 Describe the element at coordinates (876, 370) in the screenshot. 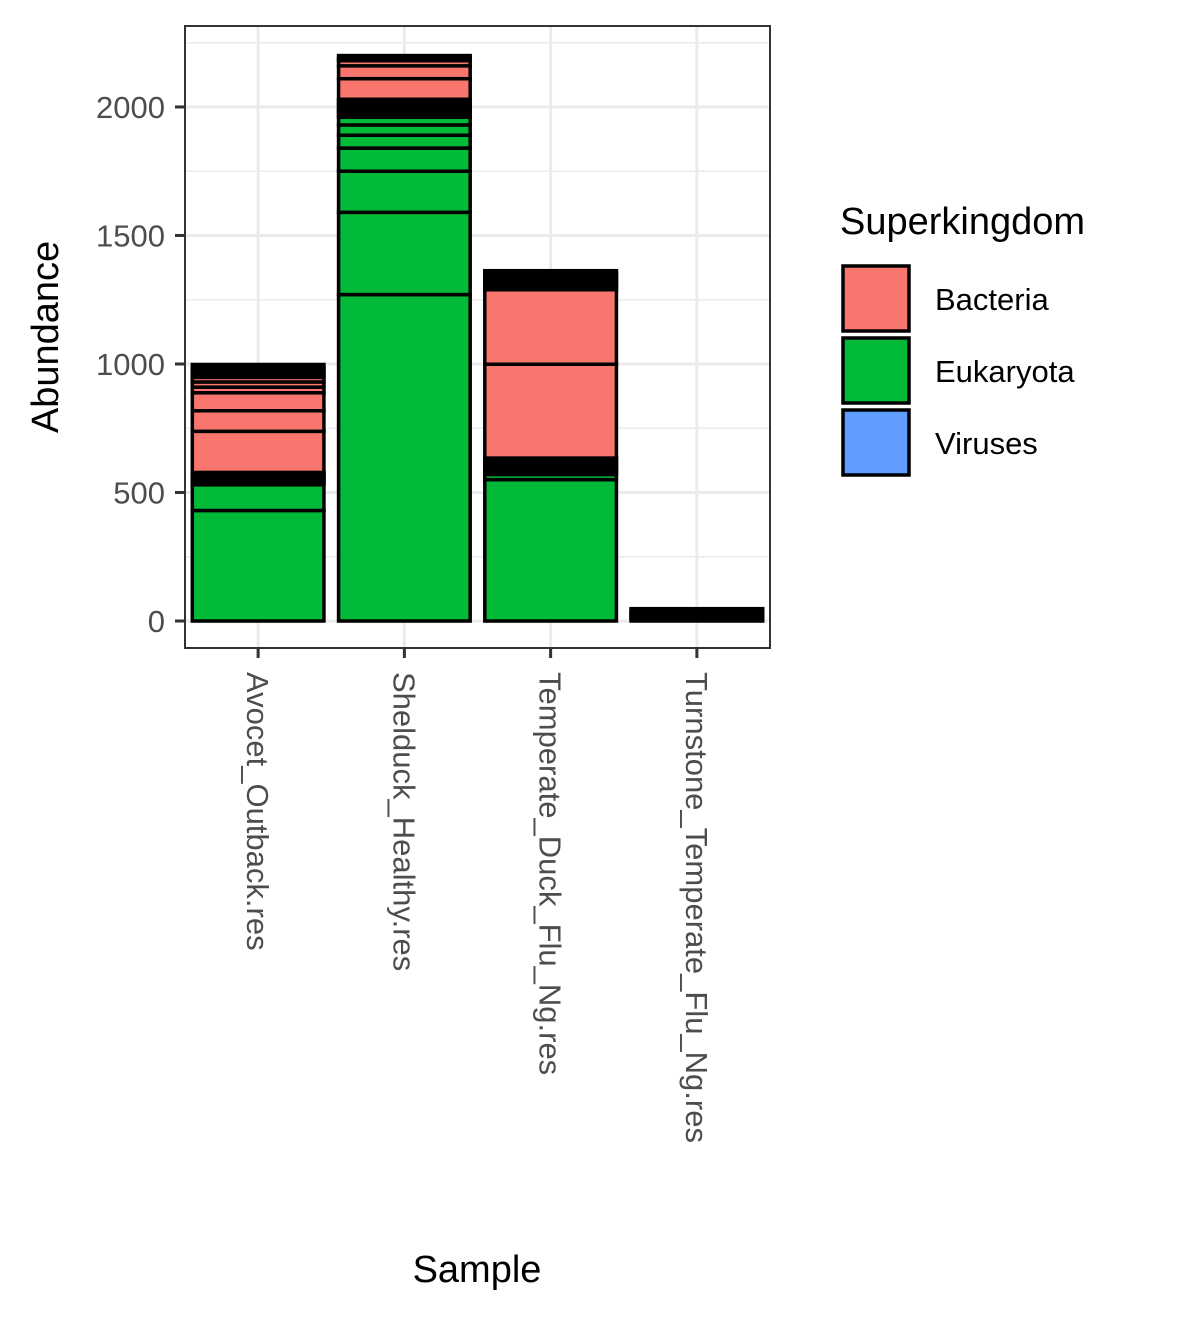

I see `legend-key-eukaryota` at that location.